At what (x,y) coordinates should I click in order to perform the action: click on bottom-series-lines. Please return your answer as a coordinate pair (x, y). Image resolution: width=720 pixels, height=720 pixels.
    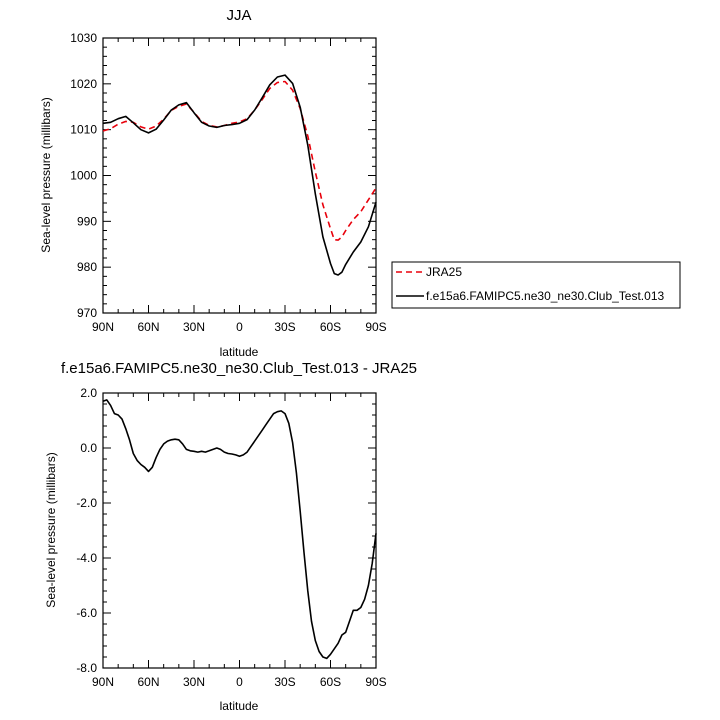
    Looking at the image, I should click on (239, 529).